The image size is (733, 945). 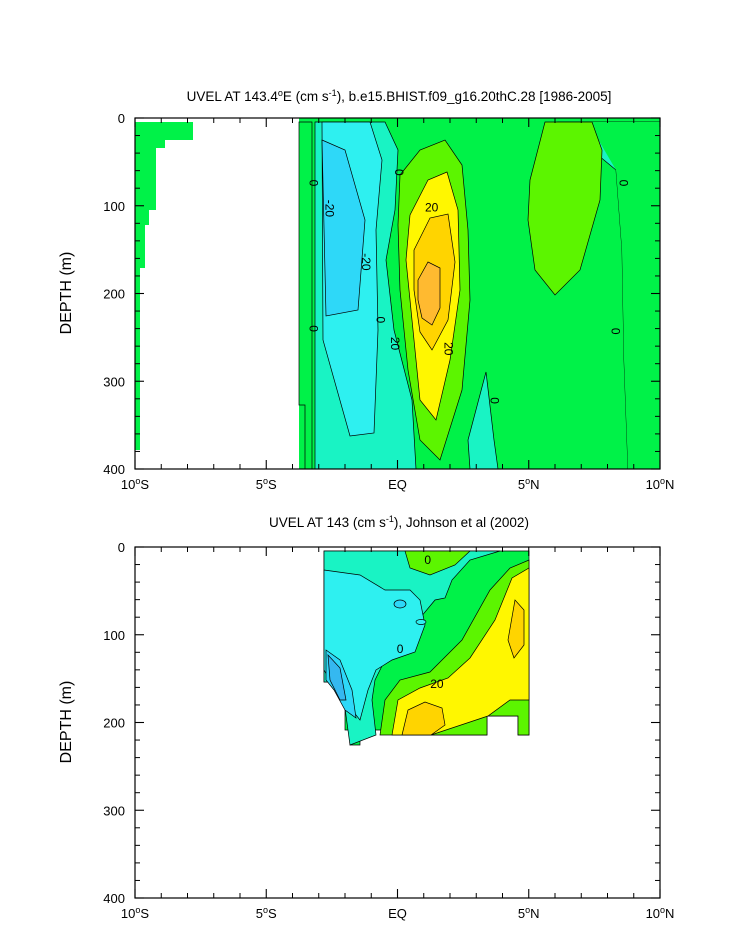 I want to click on obs-contour-labels: 0 0 20, so click(x=420, y=622).